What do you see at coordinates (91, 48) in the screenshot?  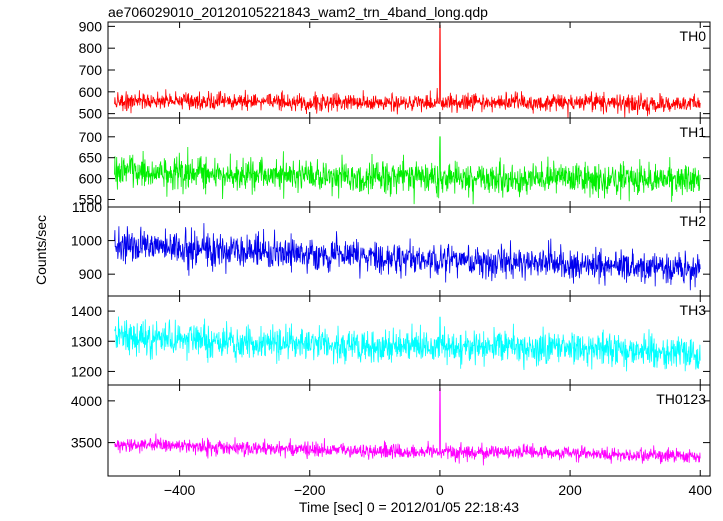 I see `y-tick-label: 800` at bounding box center [91, 48].